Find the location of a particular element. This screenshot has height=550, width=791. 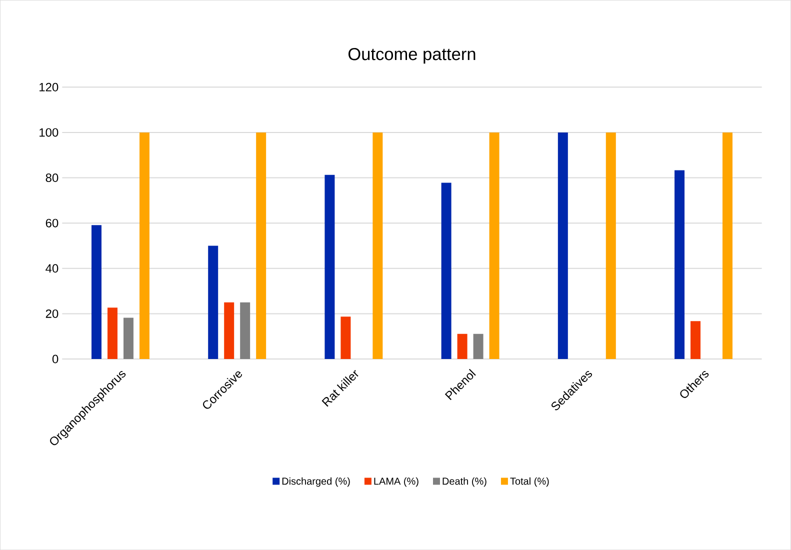

y-tick-label: 40 is located at coordinates (52, 268).